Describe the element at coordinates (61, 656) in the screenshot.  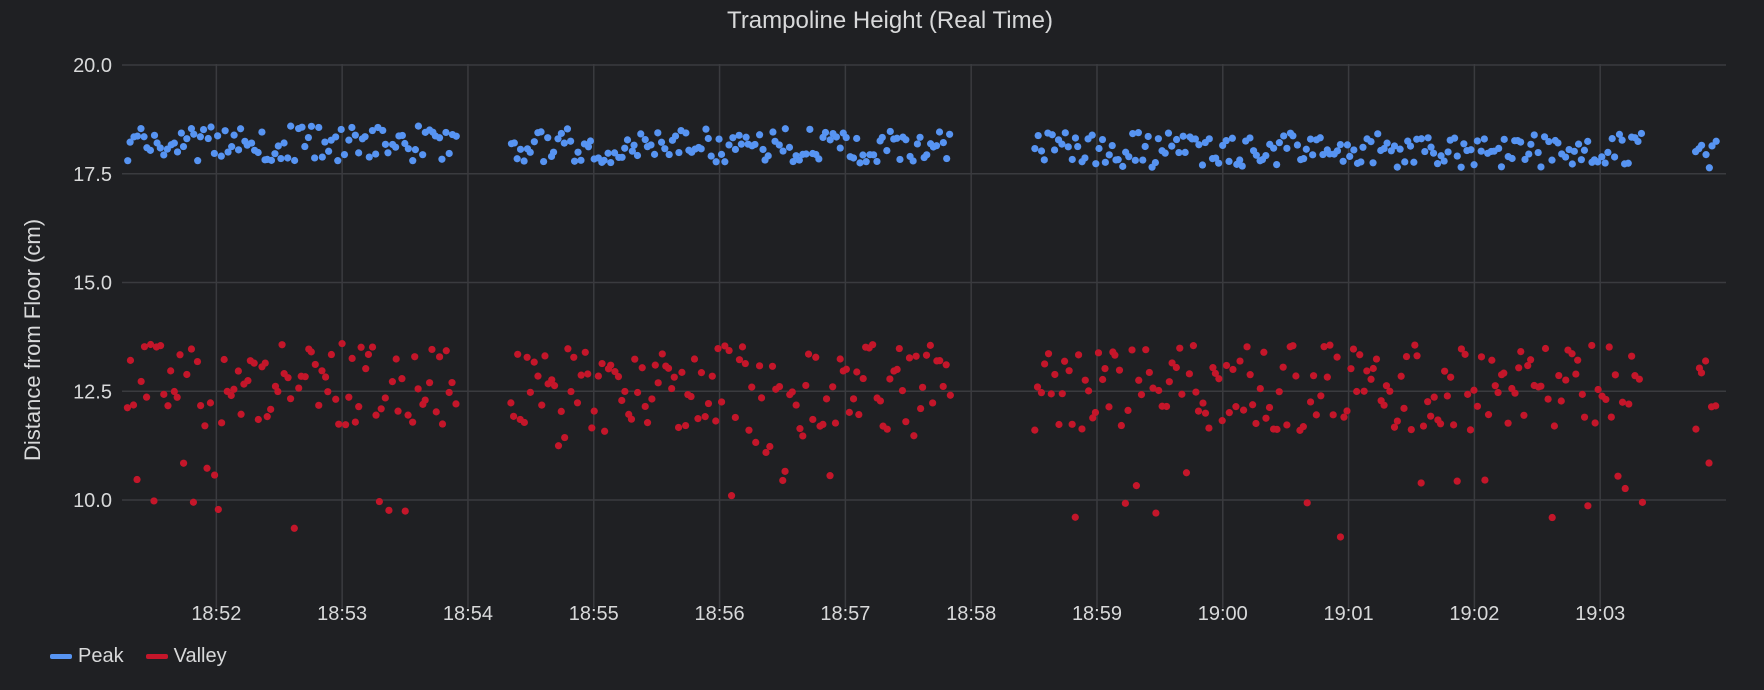
I see `peak-swatch-icon` at that location.